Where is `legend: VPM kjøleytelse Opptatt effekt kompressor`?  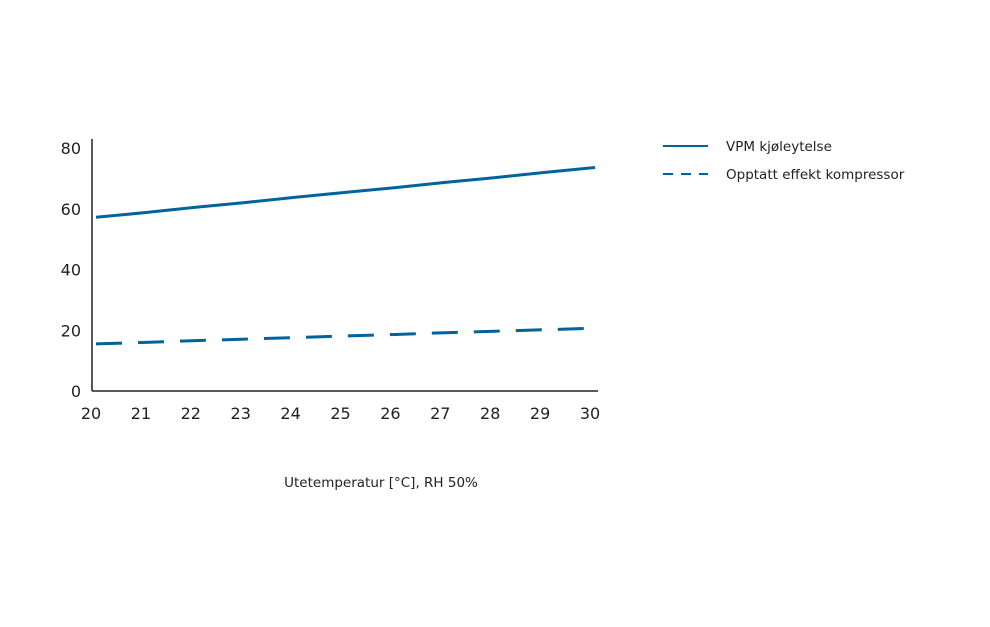
legend: VPM kjøleytelse Opptatt effekt kompressor is located at coordinates (784, 161).